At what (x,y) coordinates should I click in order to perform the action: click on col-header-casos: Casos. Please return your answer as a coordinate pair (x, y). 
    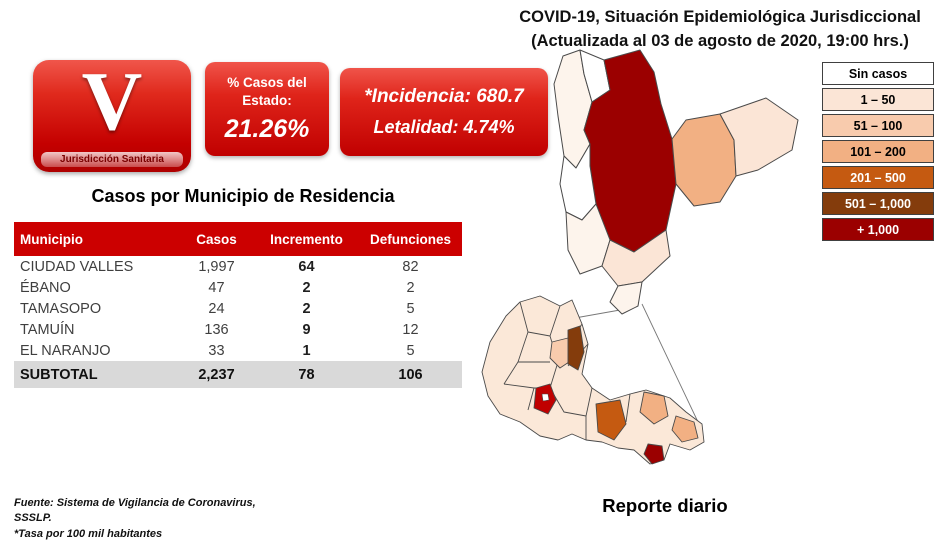
    Looking at the image, I should click on (216, 239).